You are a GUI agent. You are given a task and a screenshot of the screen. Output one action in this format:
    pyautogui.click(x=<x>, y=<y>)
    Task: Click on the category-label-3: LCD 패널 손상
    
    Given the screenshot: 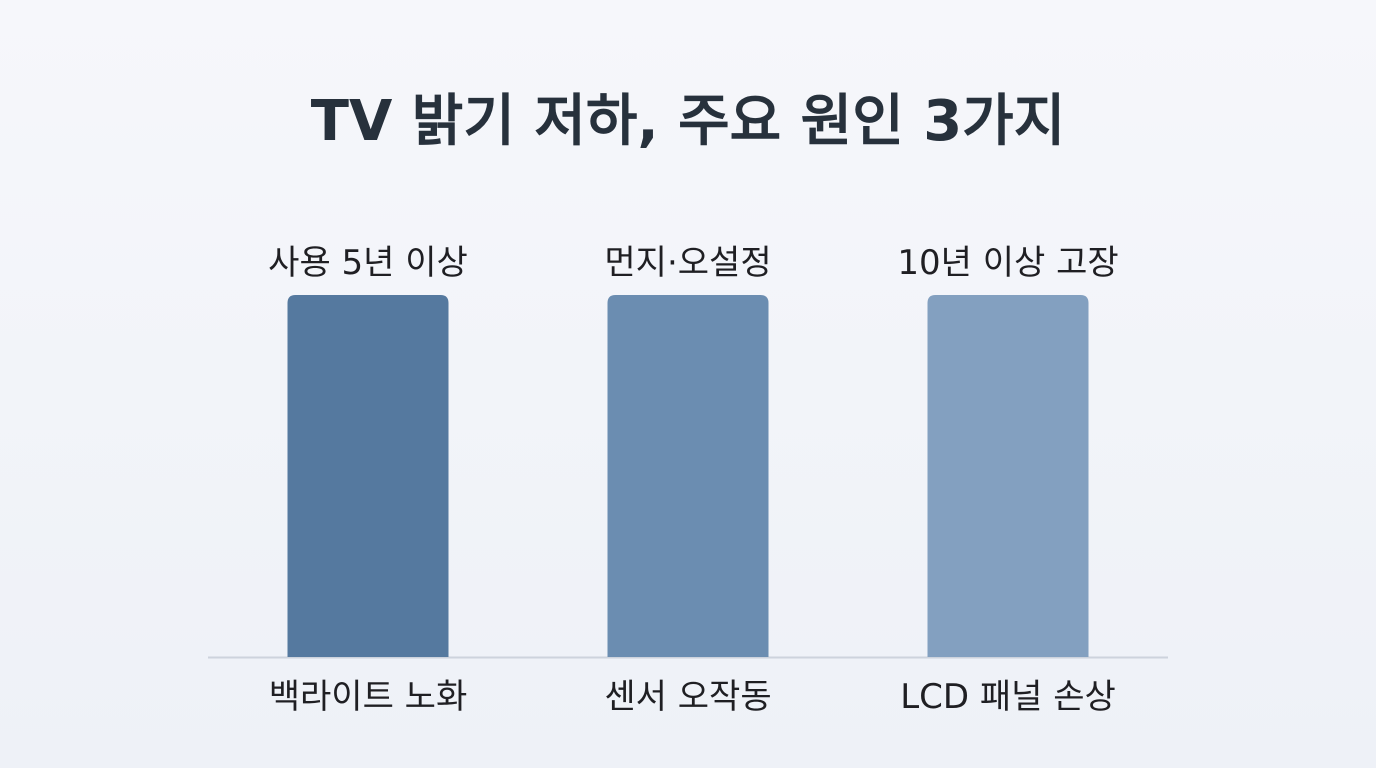 What is the action you would take?
    pyautogui.click(x=1008, y=697)
    